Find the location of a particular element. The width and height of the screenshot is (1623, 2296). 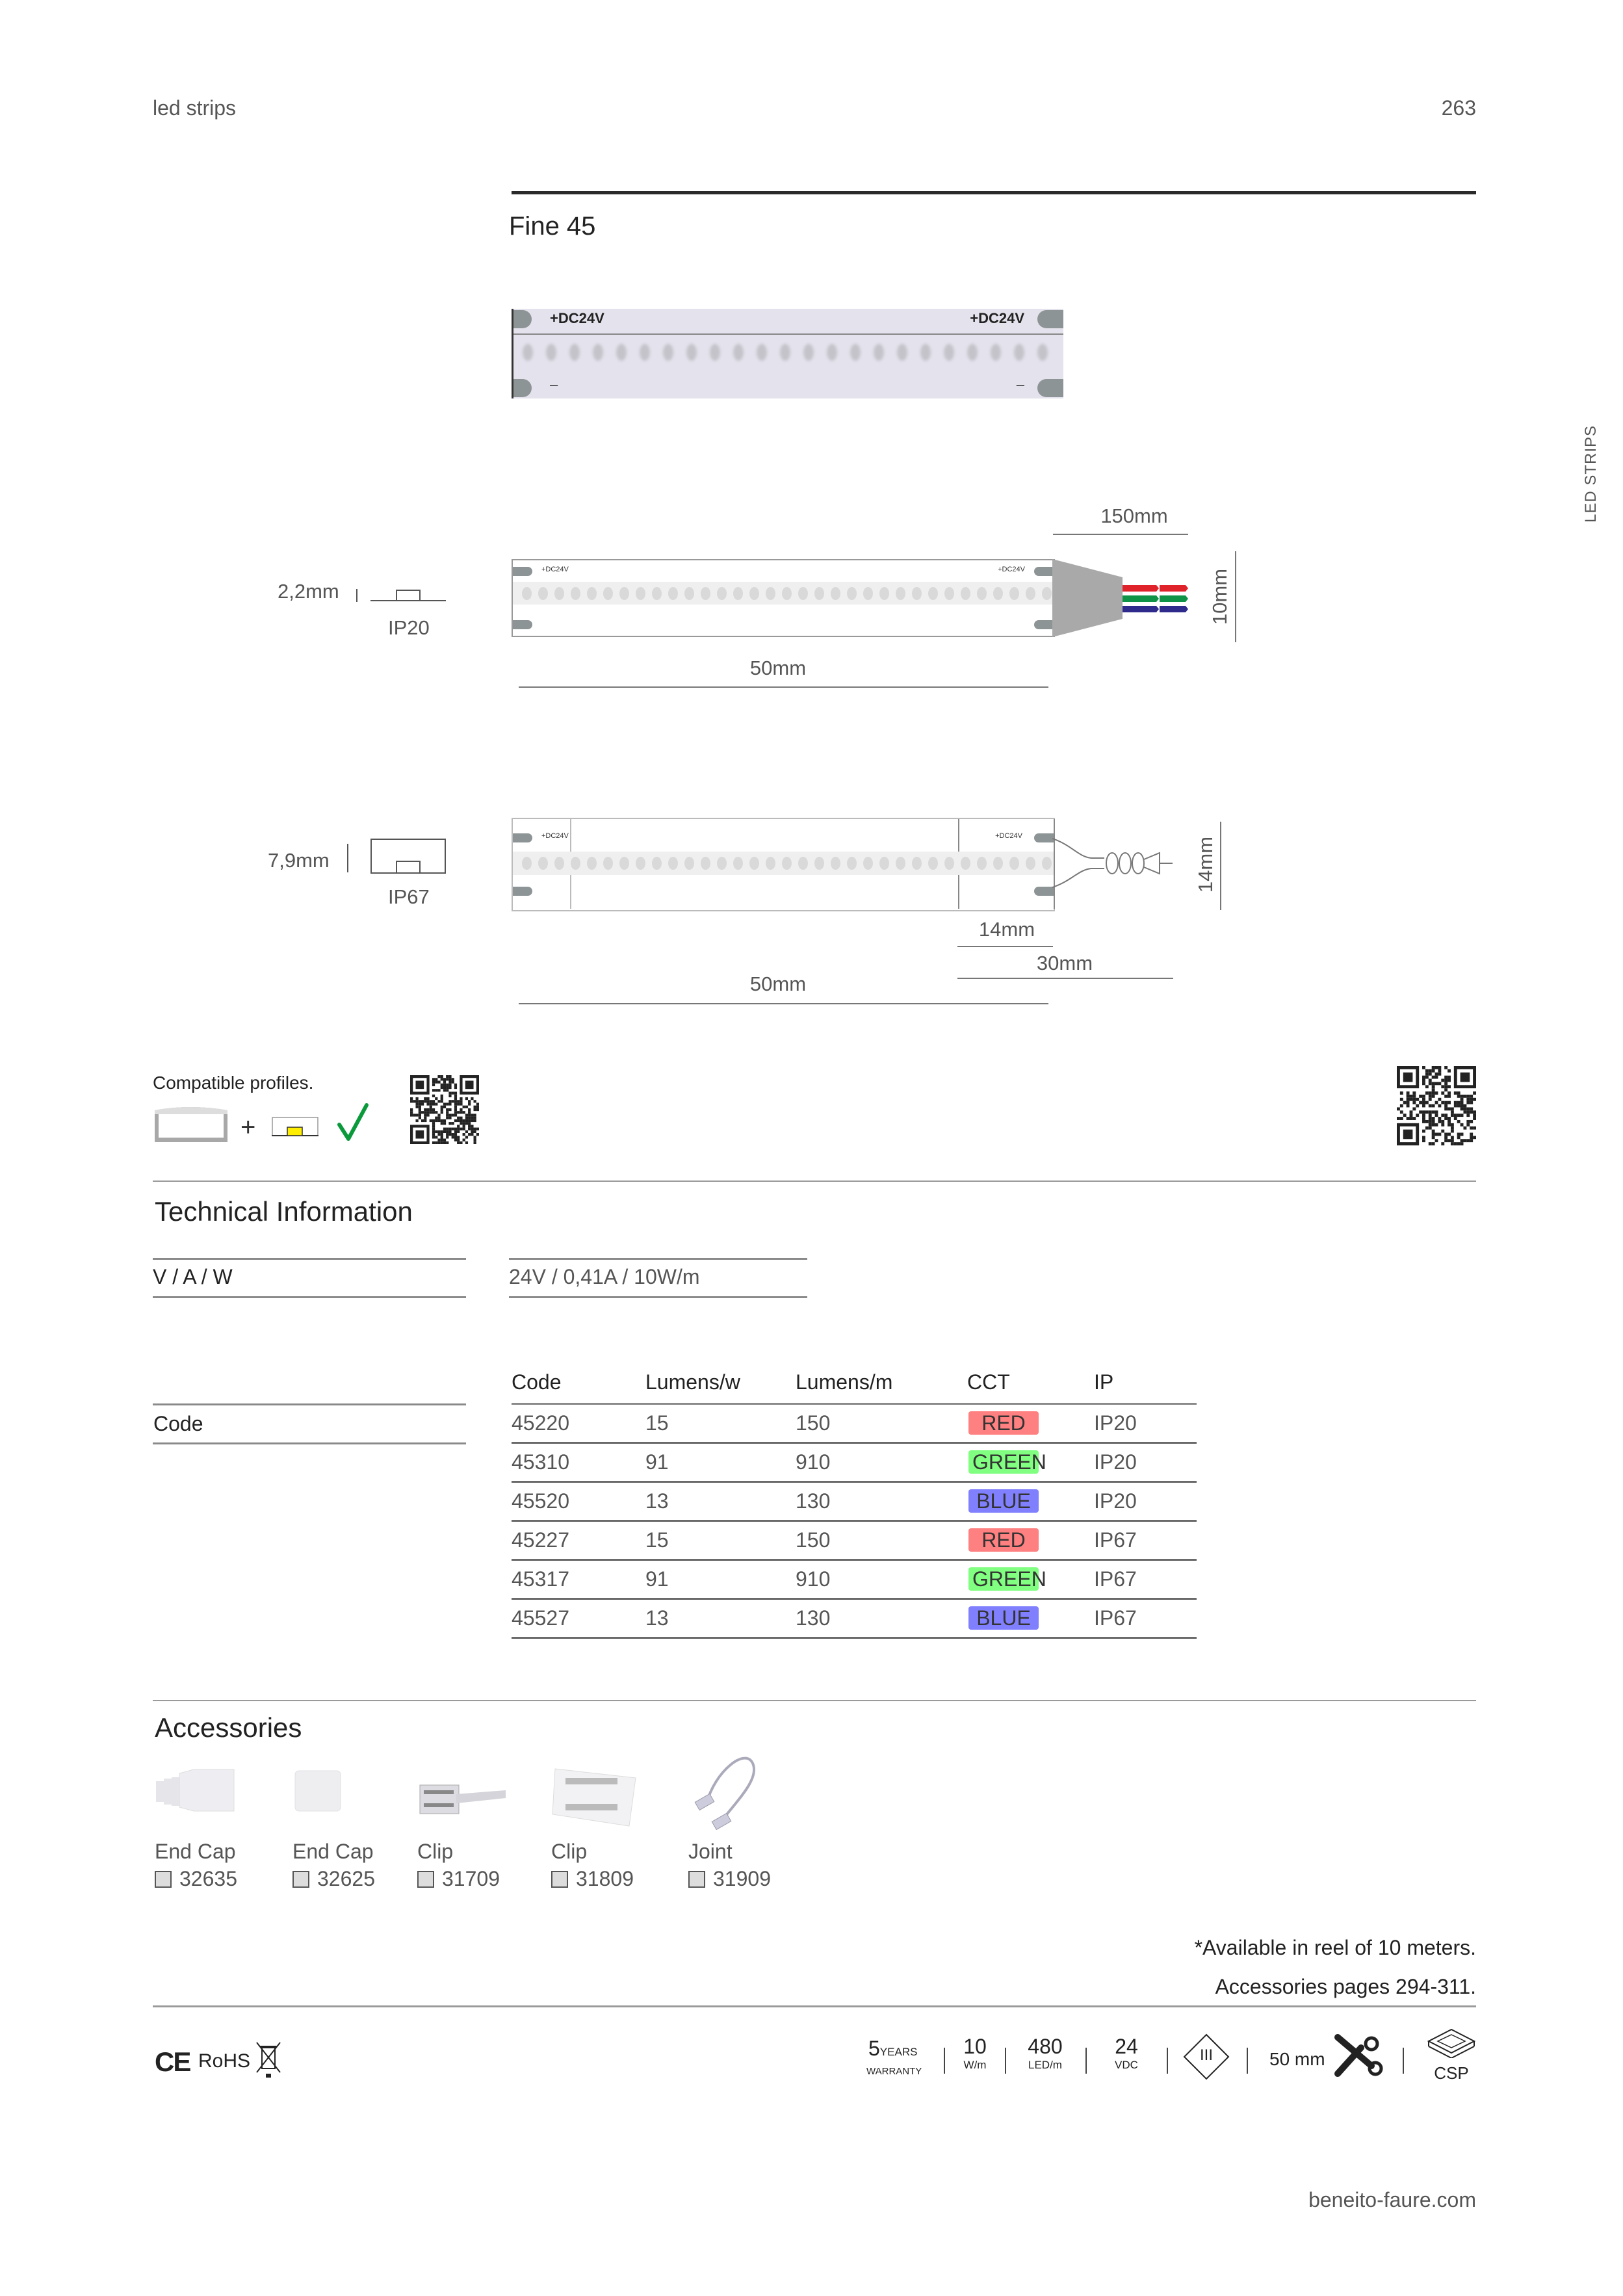

col-ip: IP is located at coordinates (1104, 1382).